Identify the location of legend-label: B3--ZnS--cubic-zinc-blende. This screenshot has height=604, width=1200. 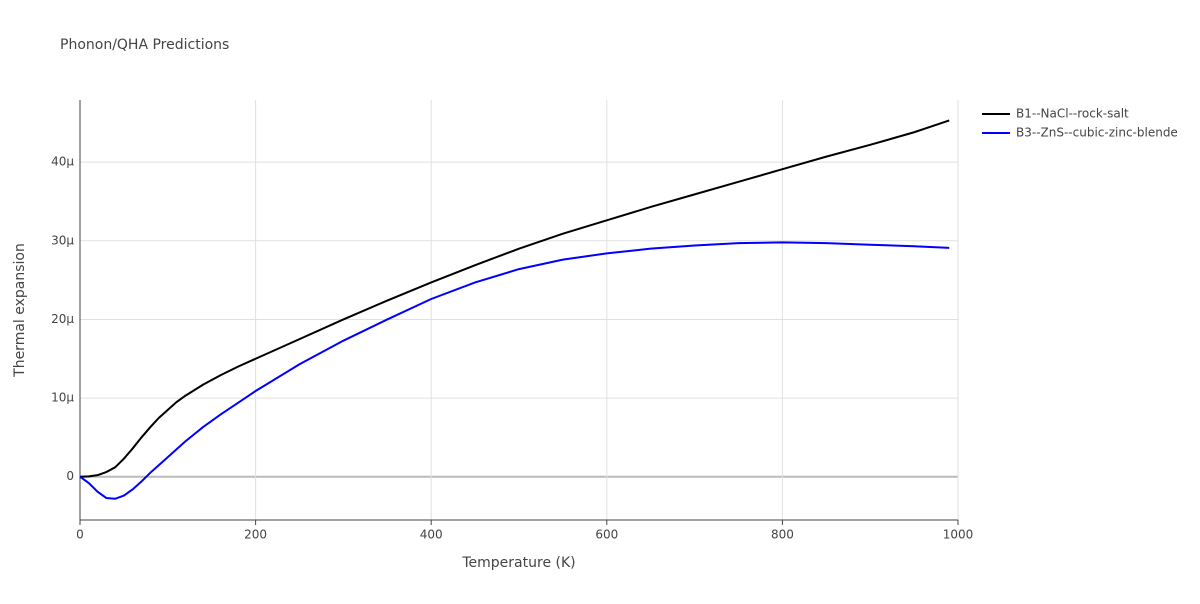
(1097, 133).